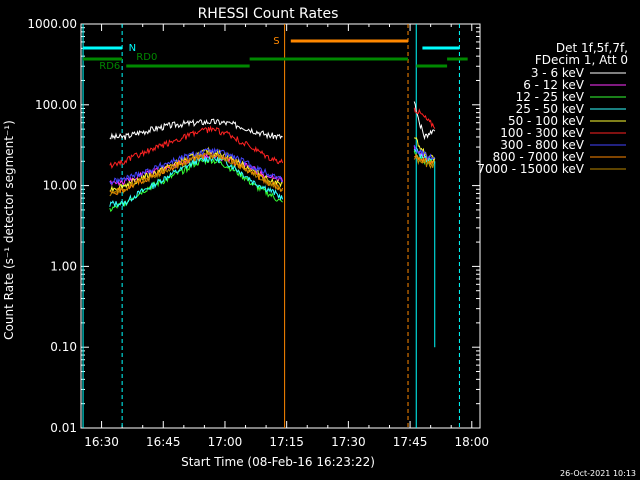 This screenshot has width=640, height=480. I want to click on legend-label: 800 - 7000 keV, so click(539, 157).